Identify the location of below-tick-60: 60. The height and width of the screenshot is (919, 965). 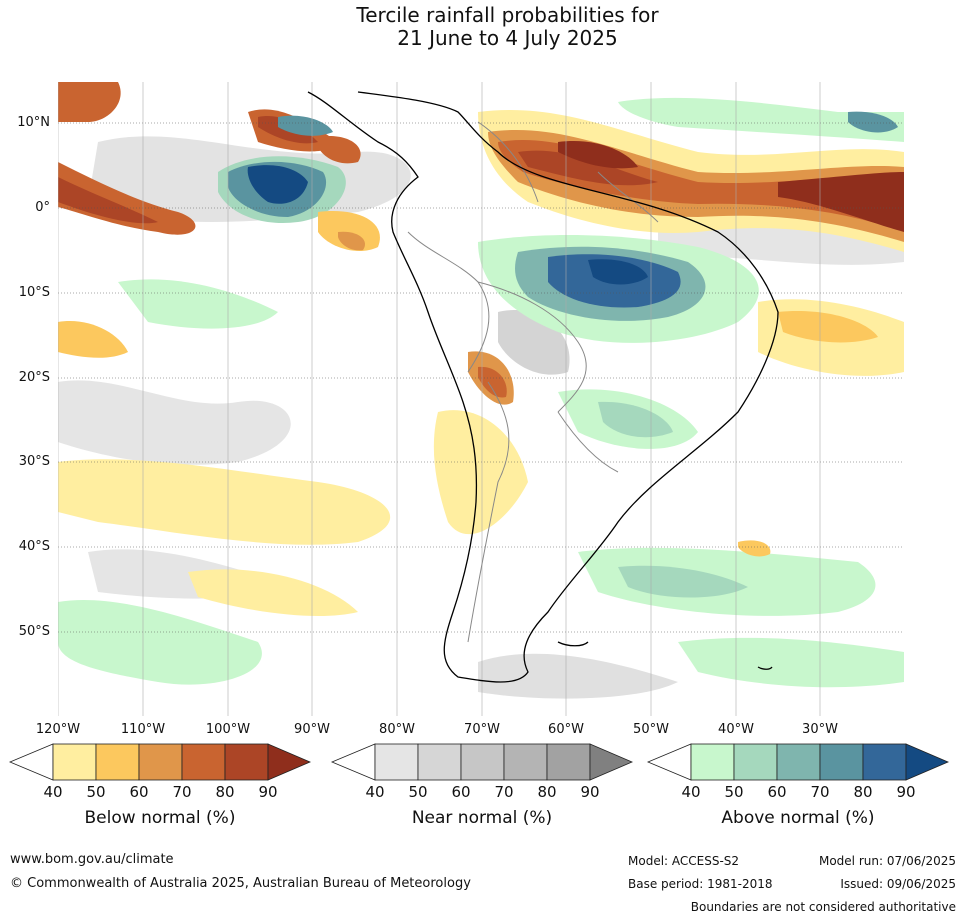
(139, 792).